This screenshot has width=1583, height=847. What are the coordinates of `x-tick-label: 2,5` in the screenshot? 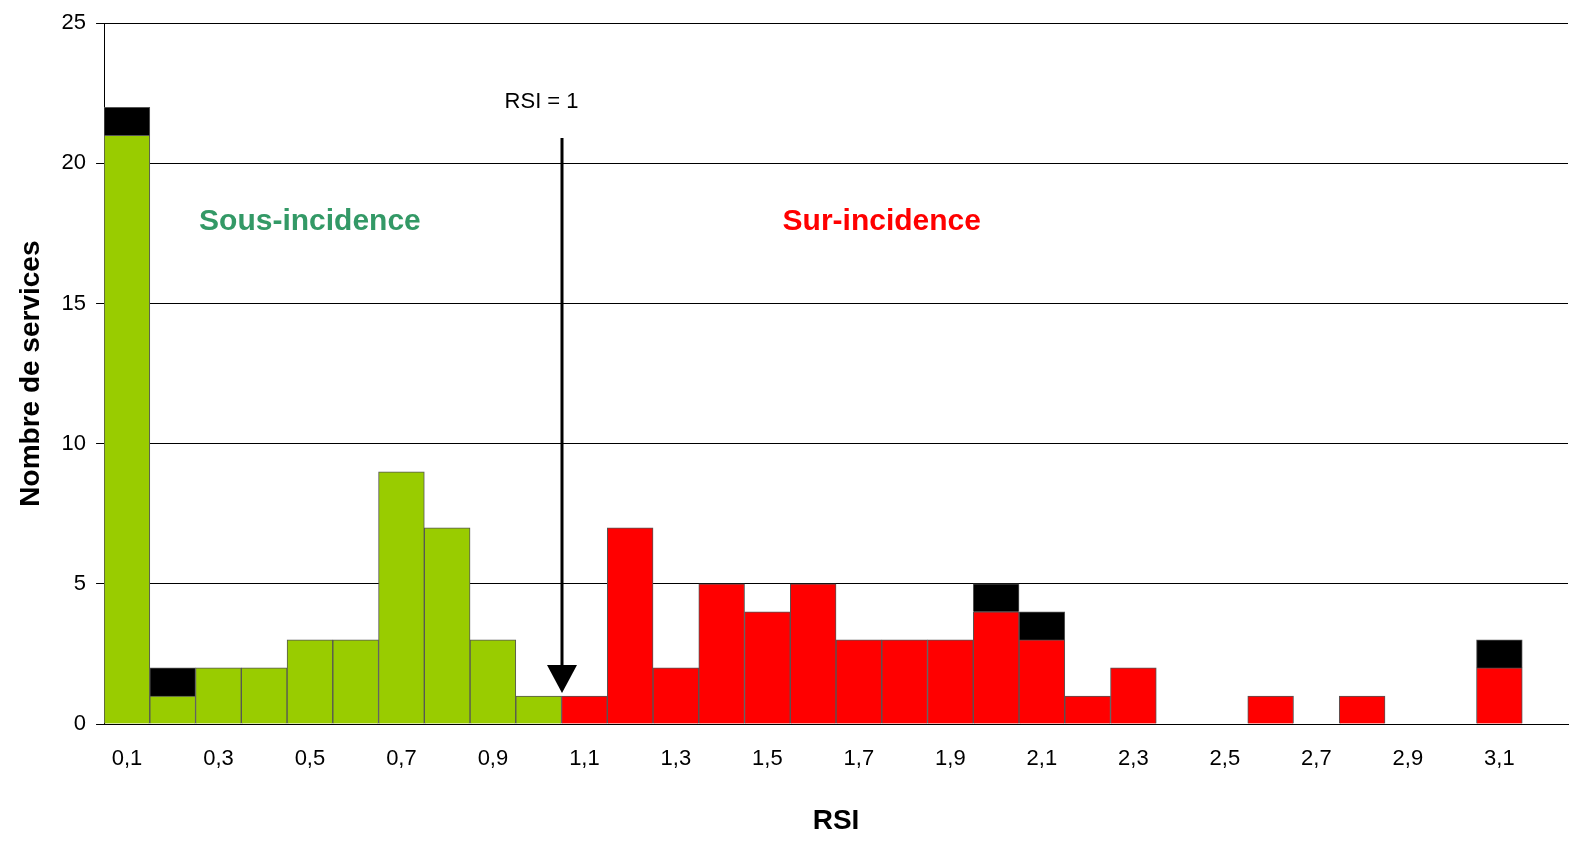 It's located at (1225, 758).